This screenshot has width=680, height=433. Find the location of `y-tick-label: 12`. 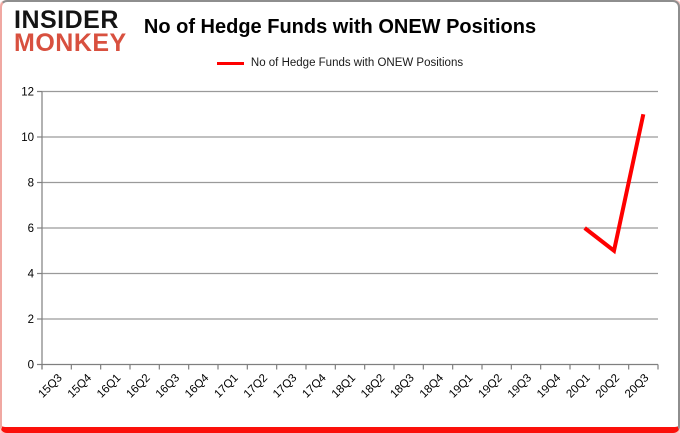

y-tick-label: 12 is located at coordinates (27, 93).